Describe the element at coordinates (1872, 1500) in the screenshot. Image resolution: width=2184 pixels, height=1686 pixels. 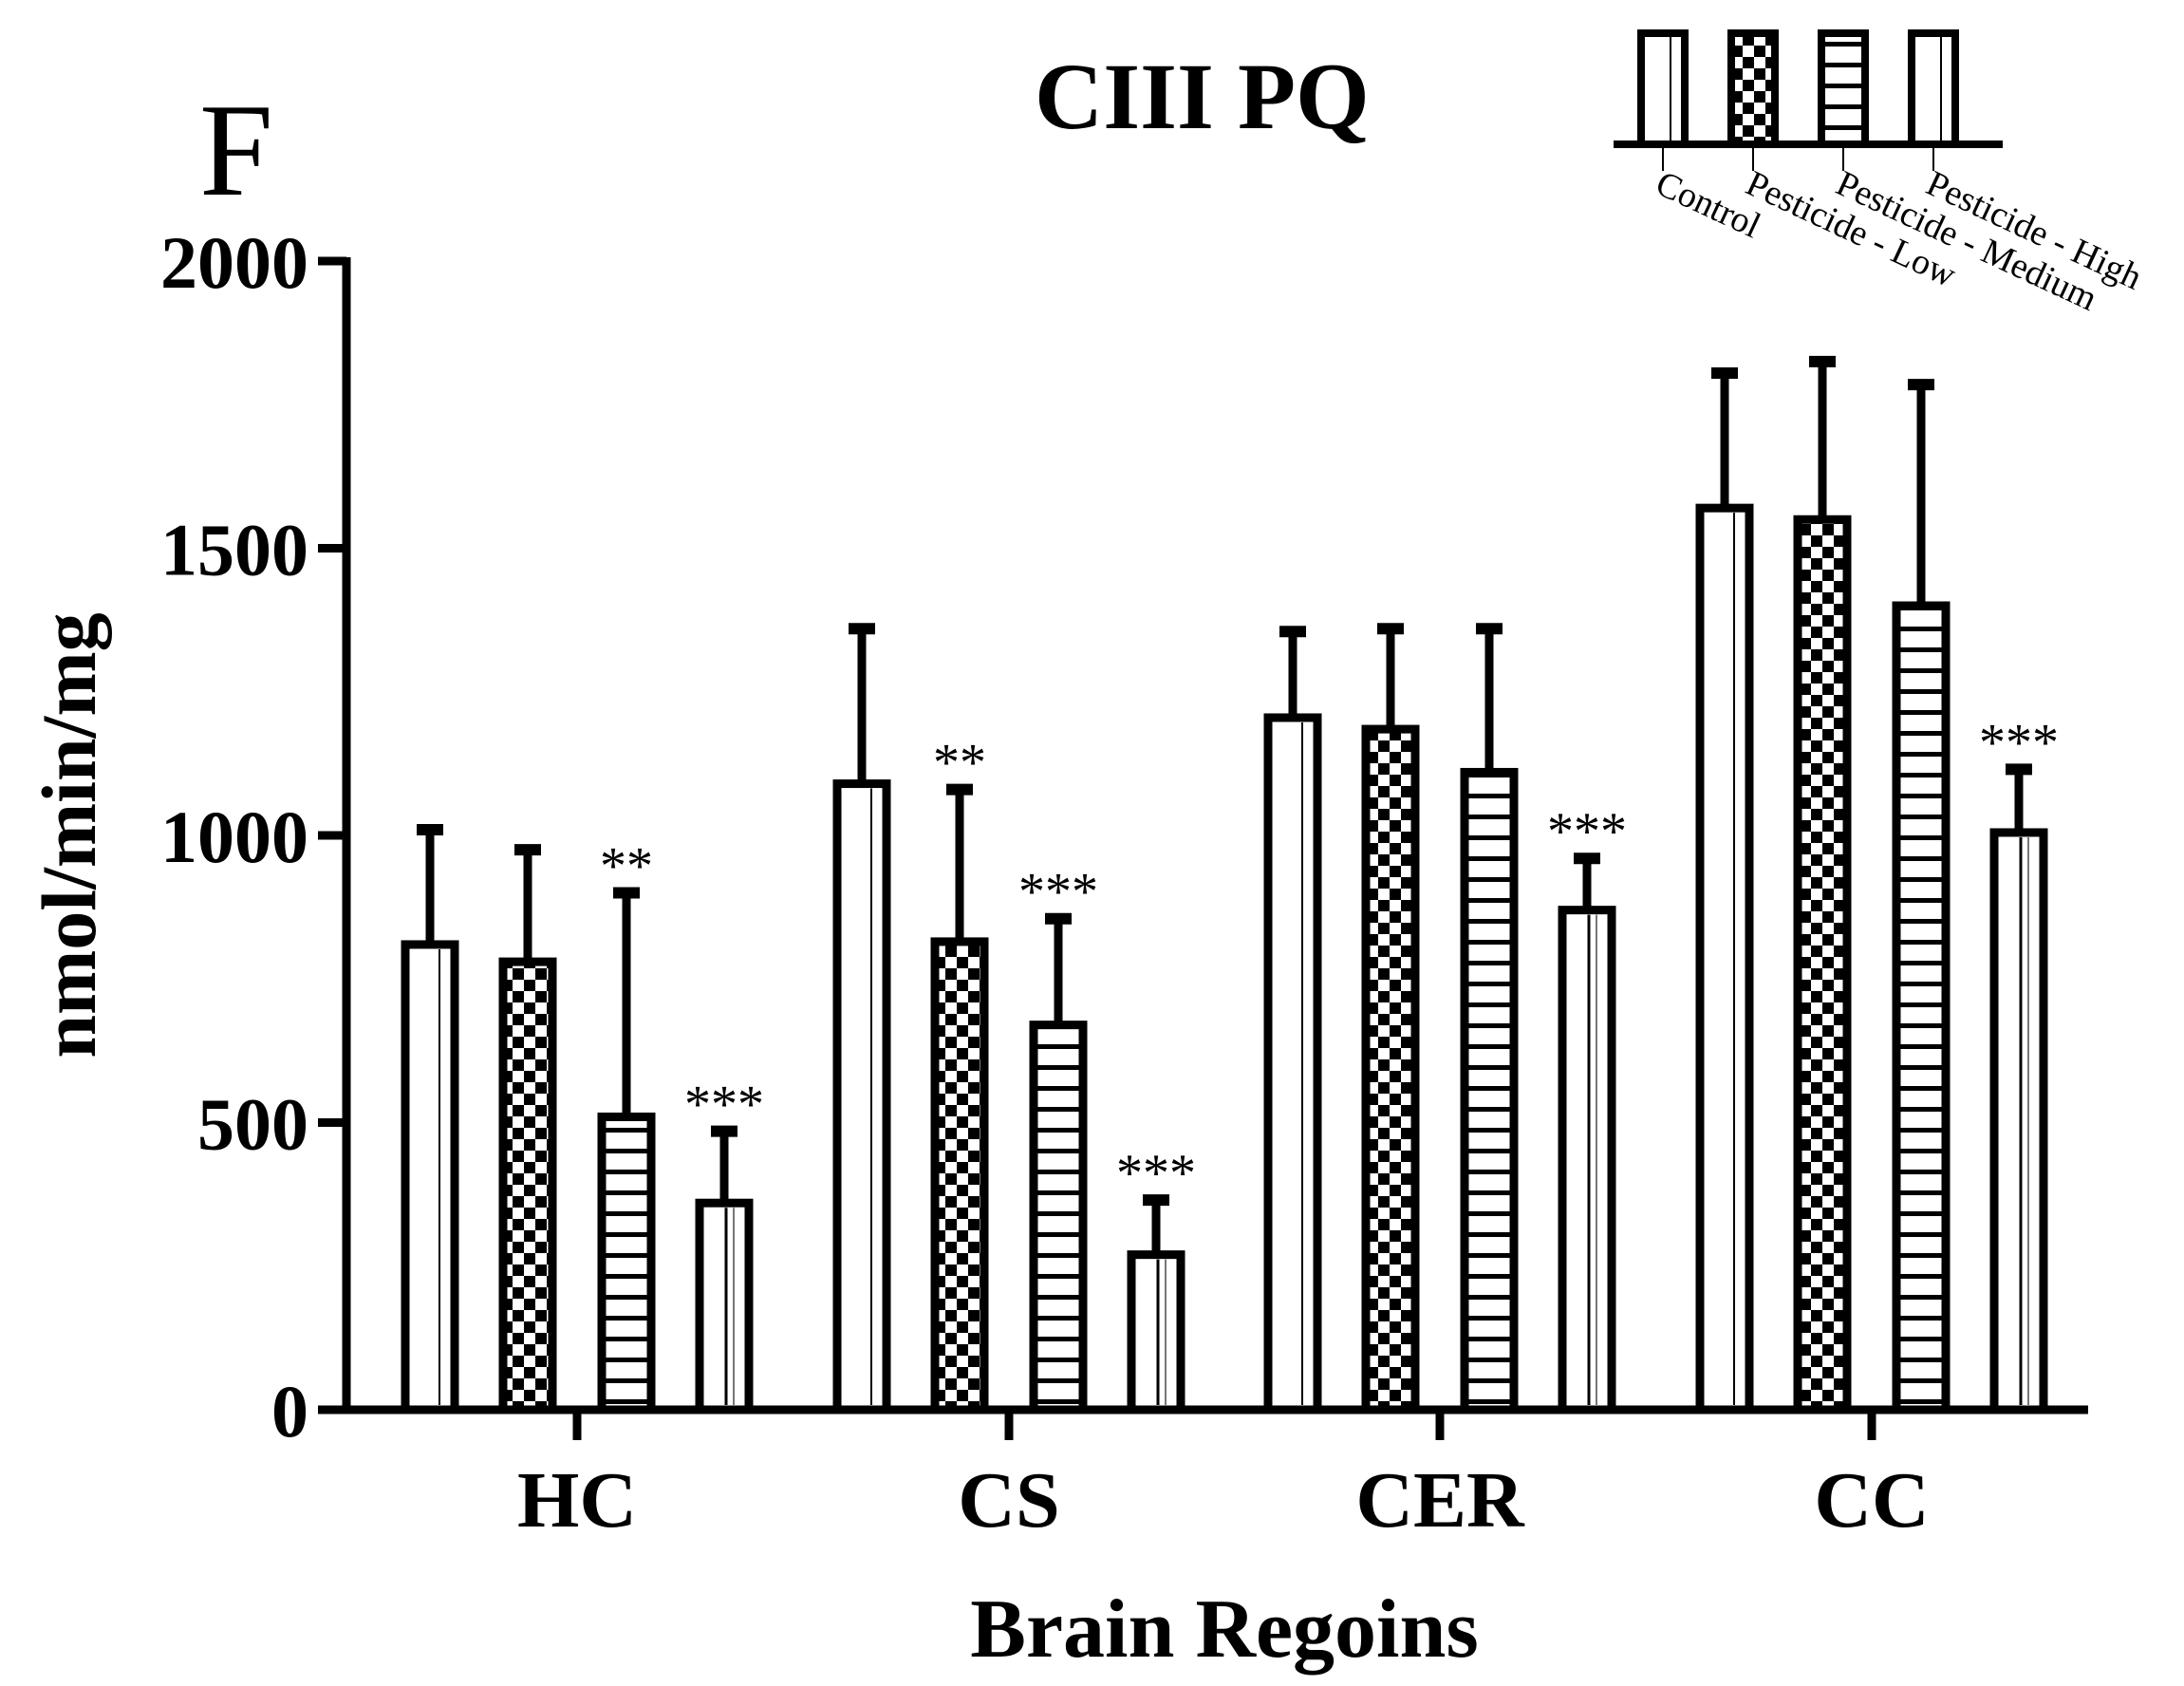
I see `x-tick-label: CC` at that location.